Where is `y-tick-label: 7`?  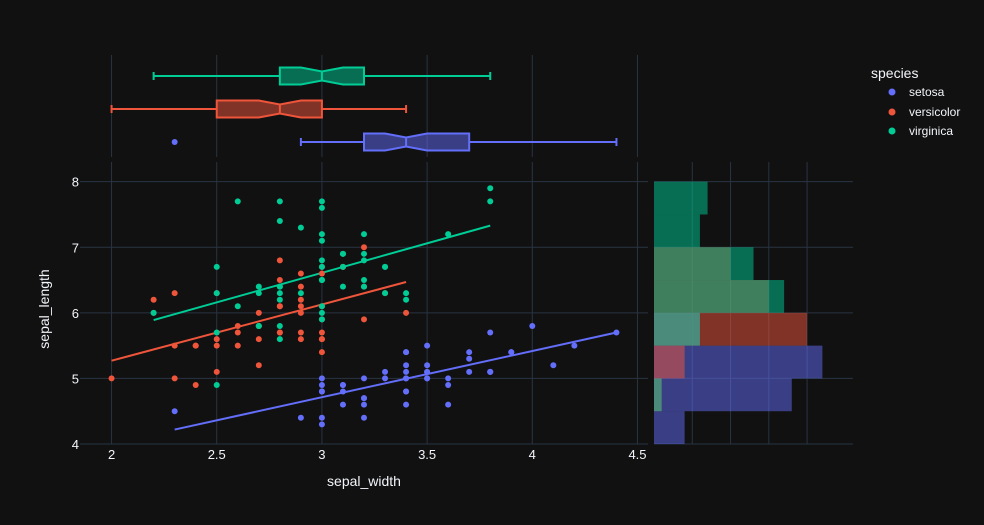 y-tick-label: 7 is located at coordinates (75, 247).